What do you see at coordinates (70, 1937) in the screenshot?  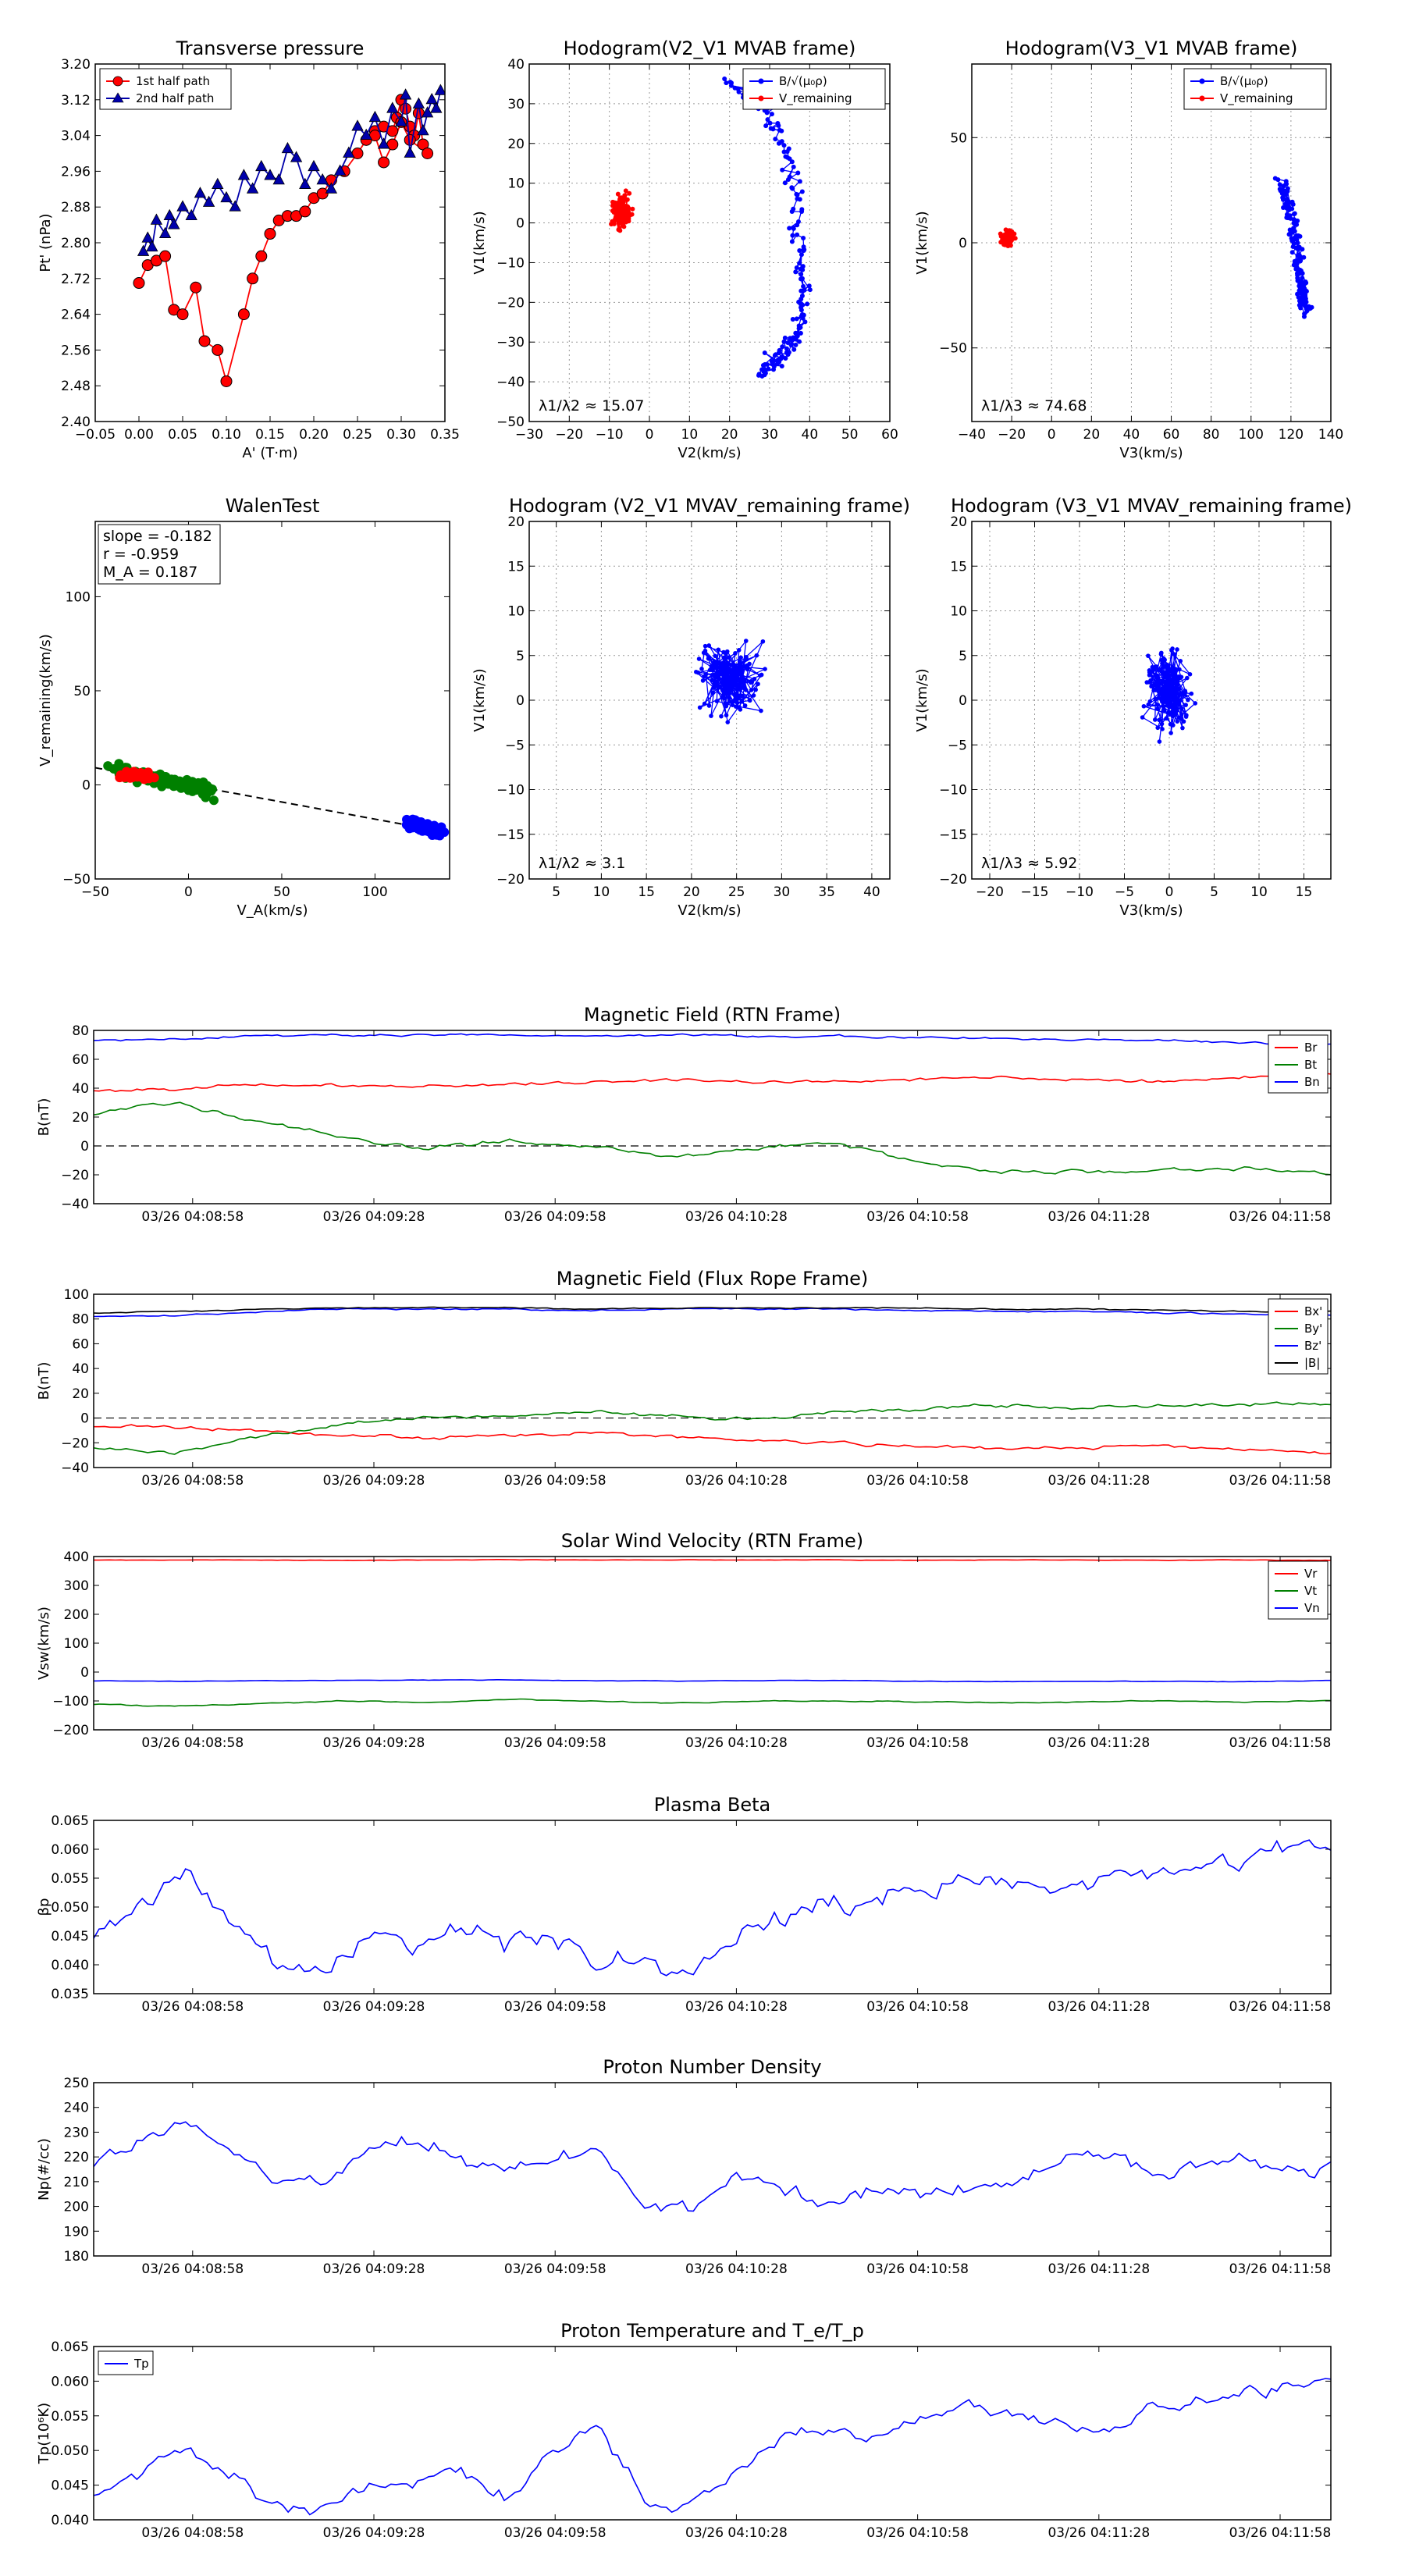 I see `y-tick-label: 0.045` at bounding box center [70, 1937].